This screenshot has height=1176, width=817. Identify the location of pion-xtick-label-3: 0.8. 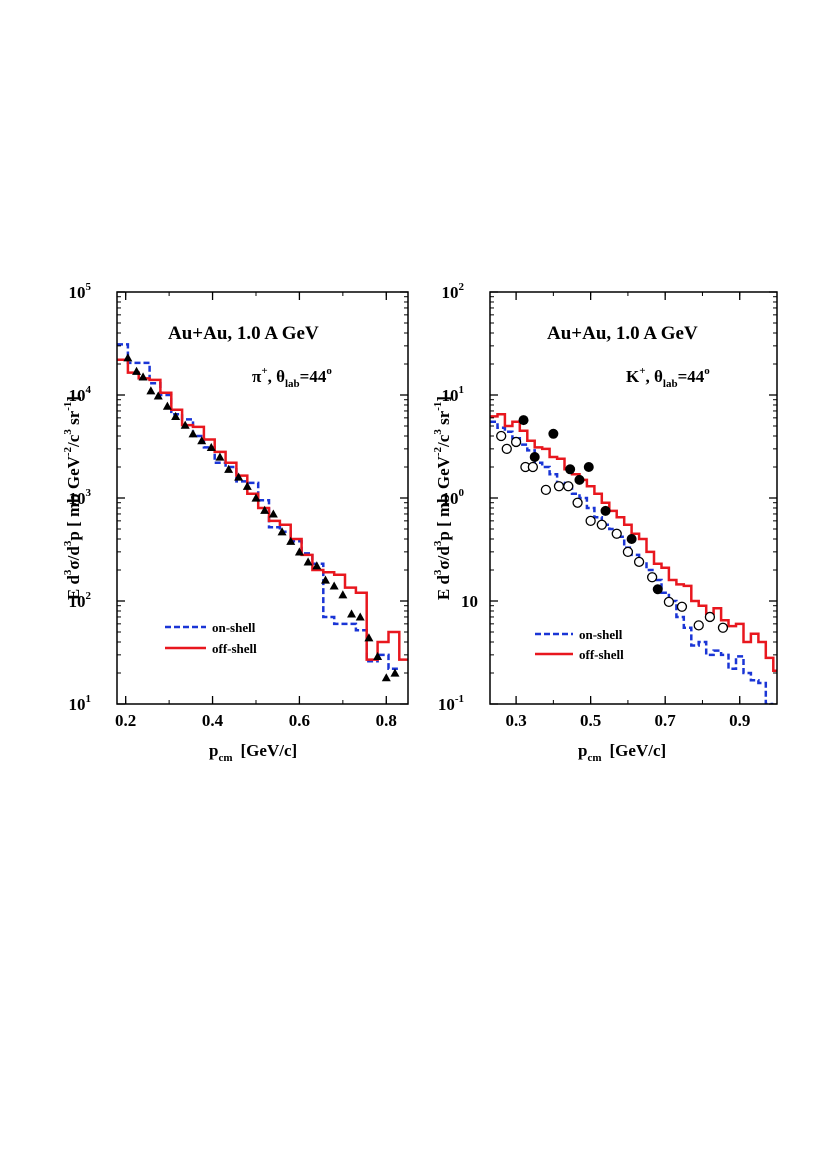
(386, 720).